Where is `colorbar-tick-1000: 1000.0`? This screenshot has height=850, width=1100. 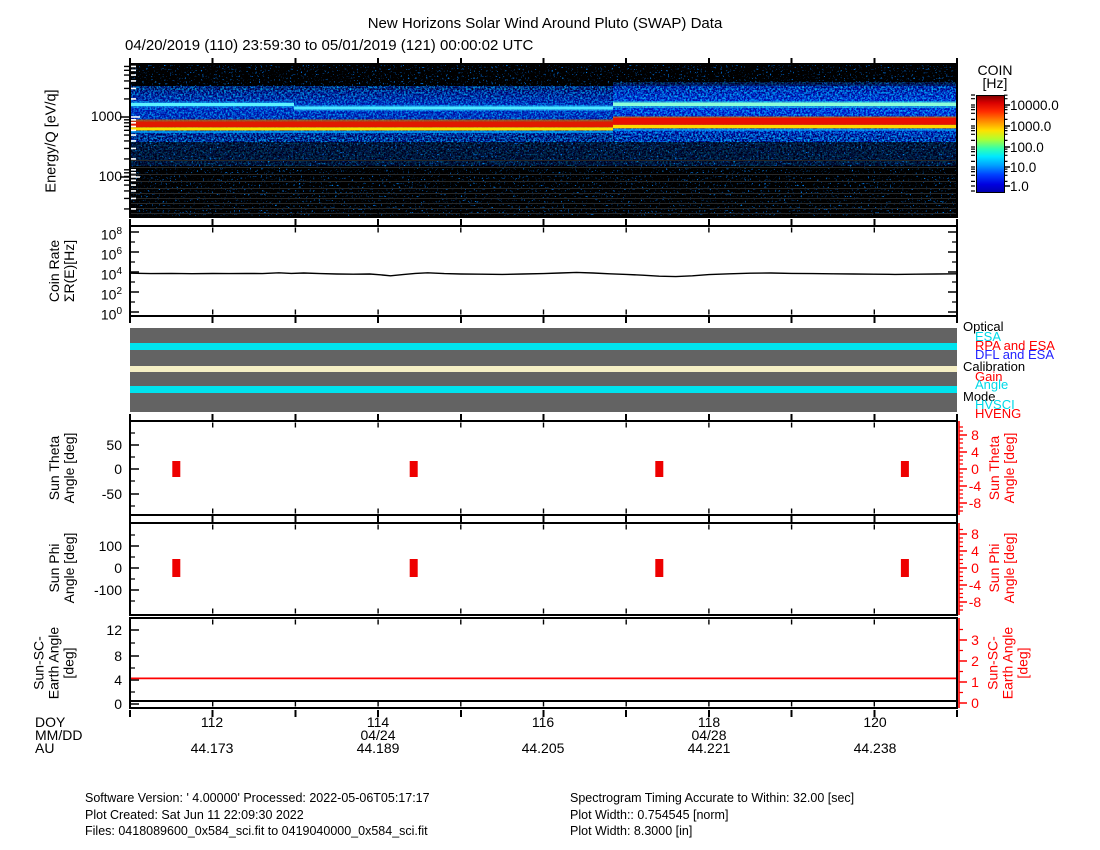 colorbar-tick-1000: 1000.0 is located at coordinates (1031, 126).